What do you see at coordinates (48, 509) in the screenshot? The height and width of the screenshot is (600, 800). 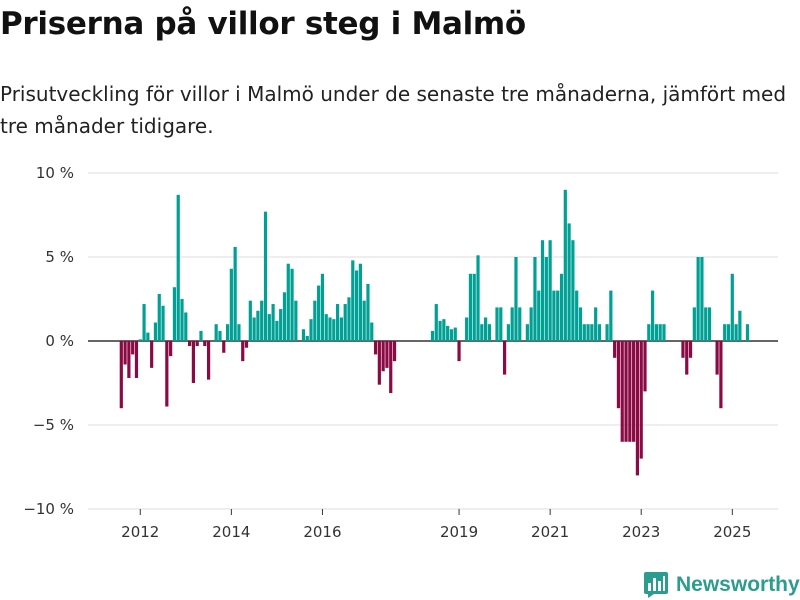 I see `y-tick-label: −10 %` at bounding box center [48, 509].